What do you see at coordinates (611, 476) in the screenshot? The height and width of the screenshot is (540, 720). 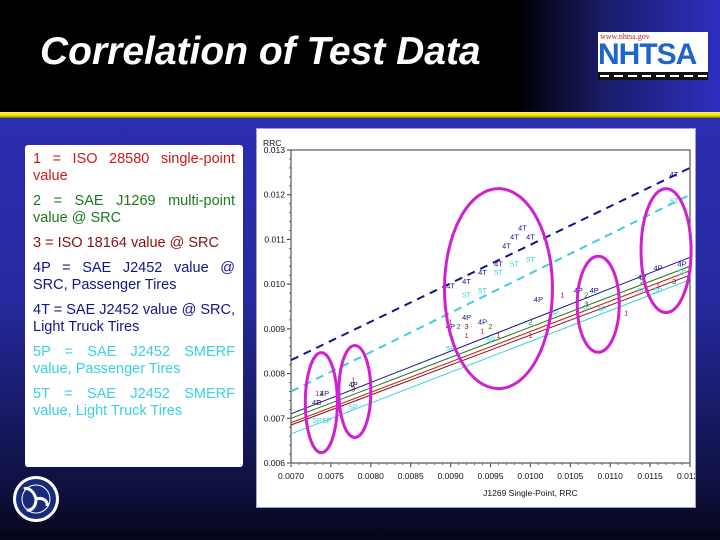 I see `x-tick-label: 0.0110` at bounding box center [611, 476].